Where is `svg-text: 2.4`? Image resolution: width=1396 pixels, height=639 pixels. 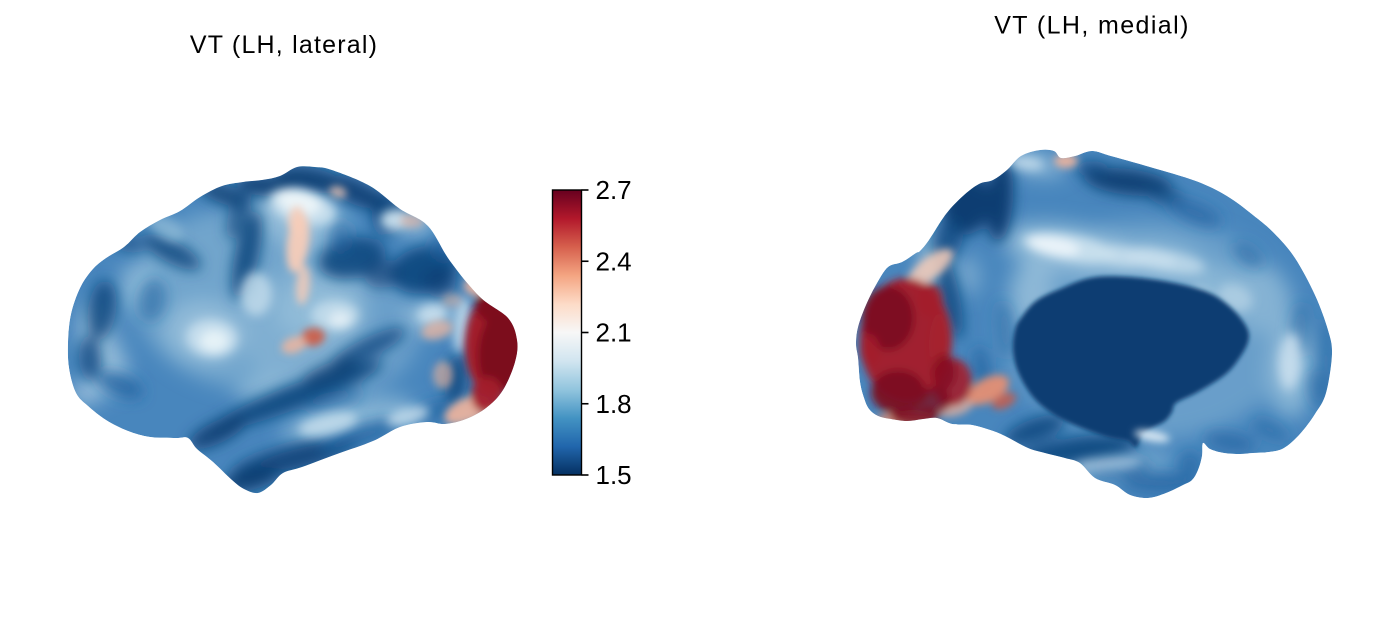
svg-text: 2.4 is located at coordinates (614, 261).